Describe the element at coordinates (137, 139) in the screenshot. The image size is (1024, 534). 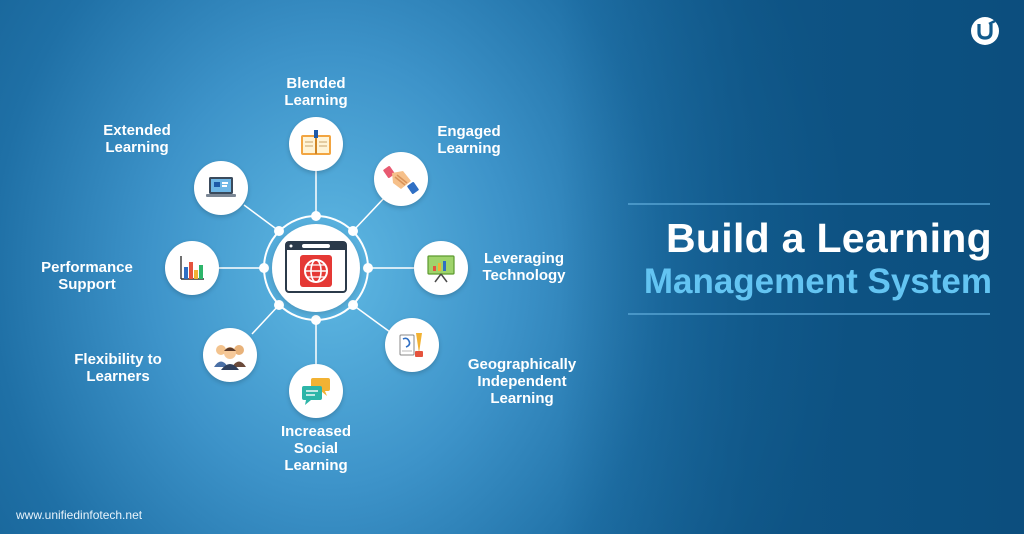
I see `label-extended-learning: Extended Learning` at that location.